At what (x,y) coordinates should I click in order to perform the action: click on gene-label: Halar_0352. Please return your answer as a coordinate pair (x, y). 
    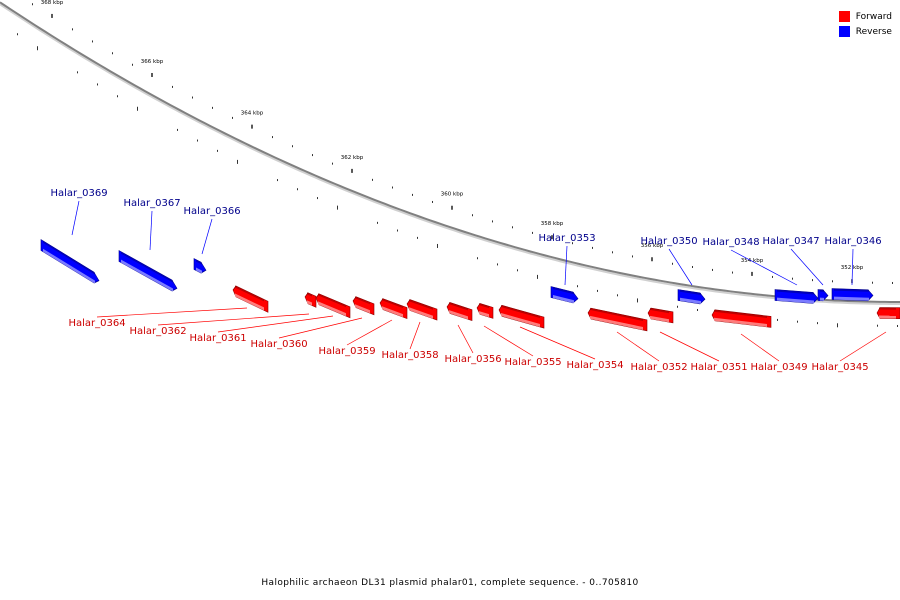
    Looking at the image, I should click on (658, 367).